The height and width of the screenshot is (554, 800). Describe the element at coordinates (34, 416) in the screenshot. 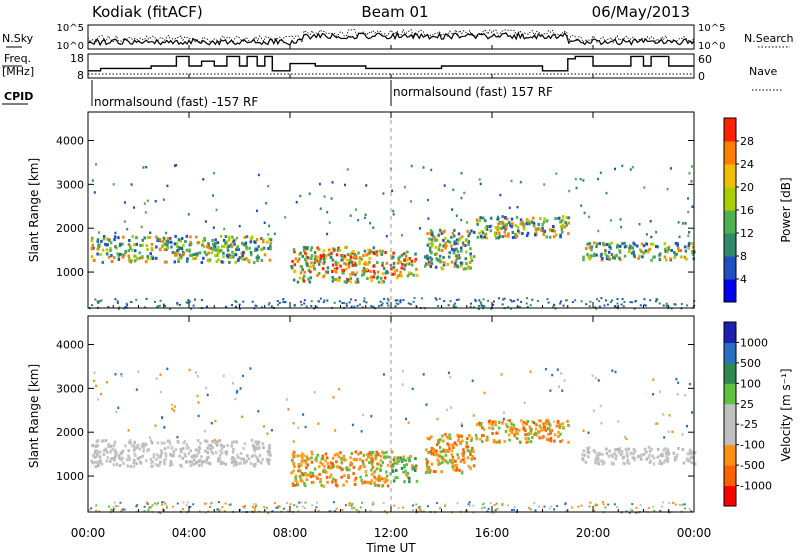

I see `velocity-ylabel: Slant Range [km]` at that location.